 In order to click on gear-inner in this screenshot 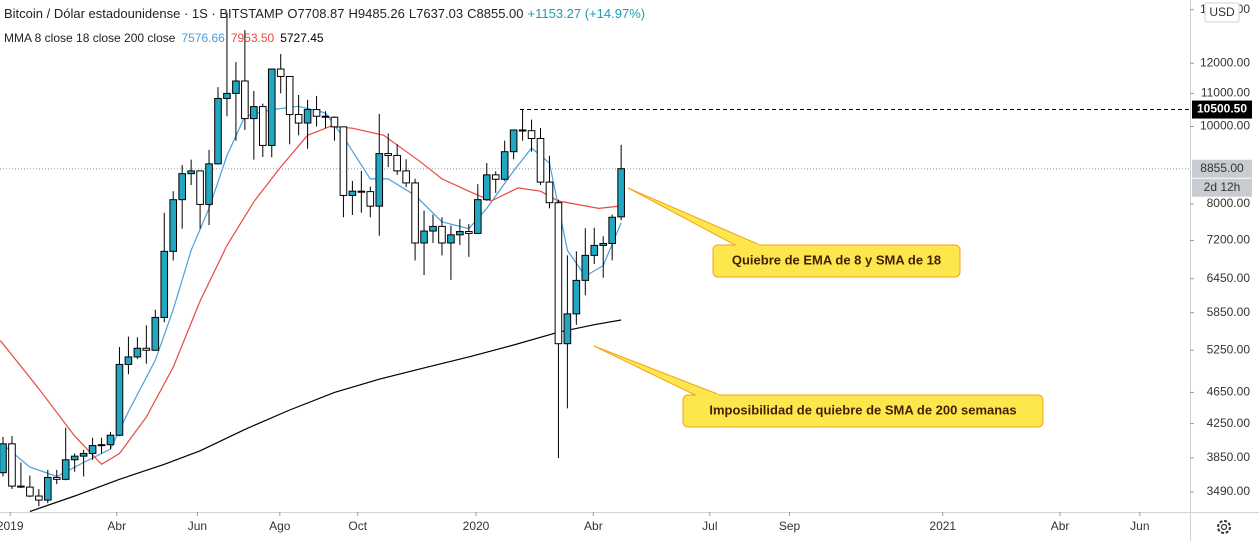, I will do `click(1224, 527)`.